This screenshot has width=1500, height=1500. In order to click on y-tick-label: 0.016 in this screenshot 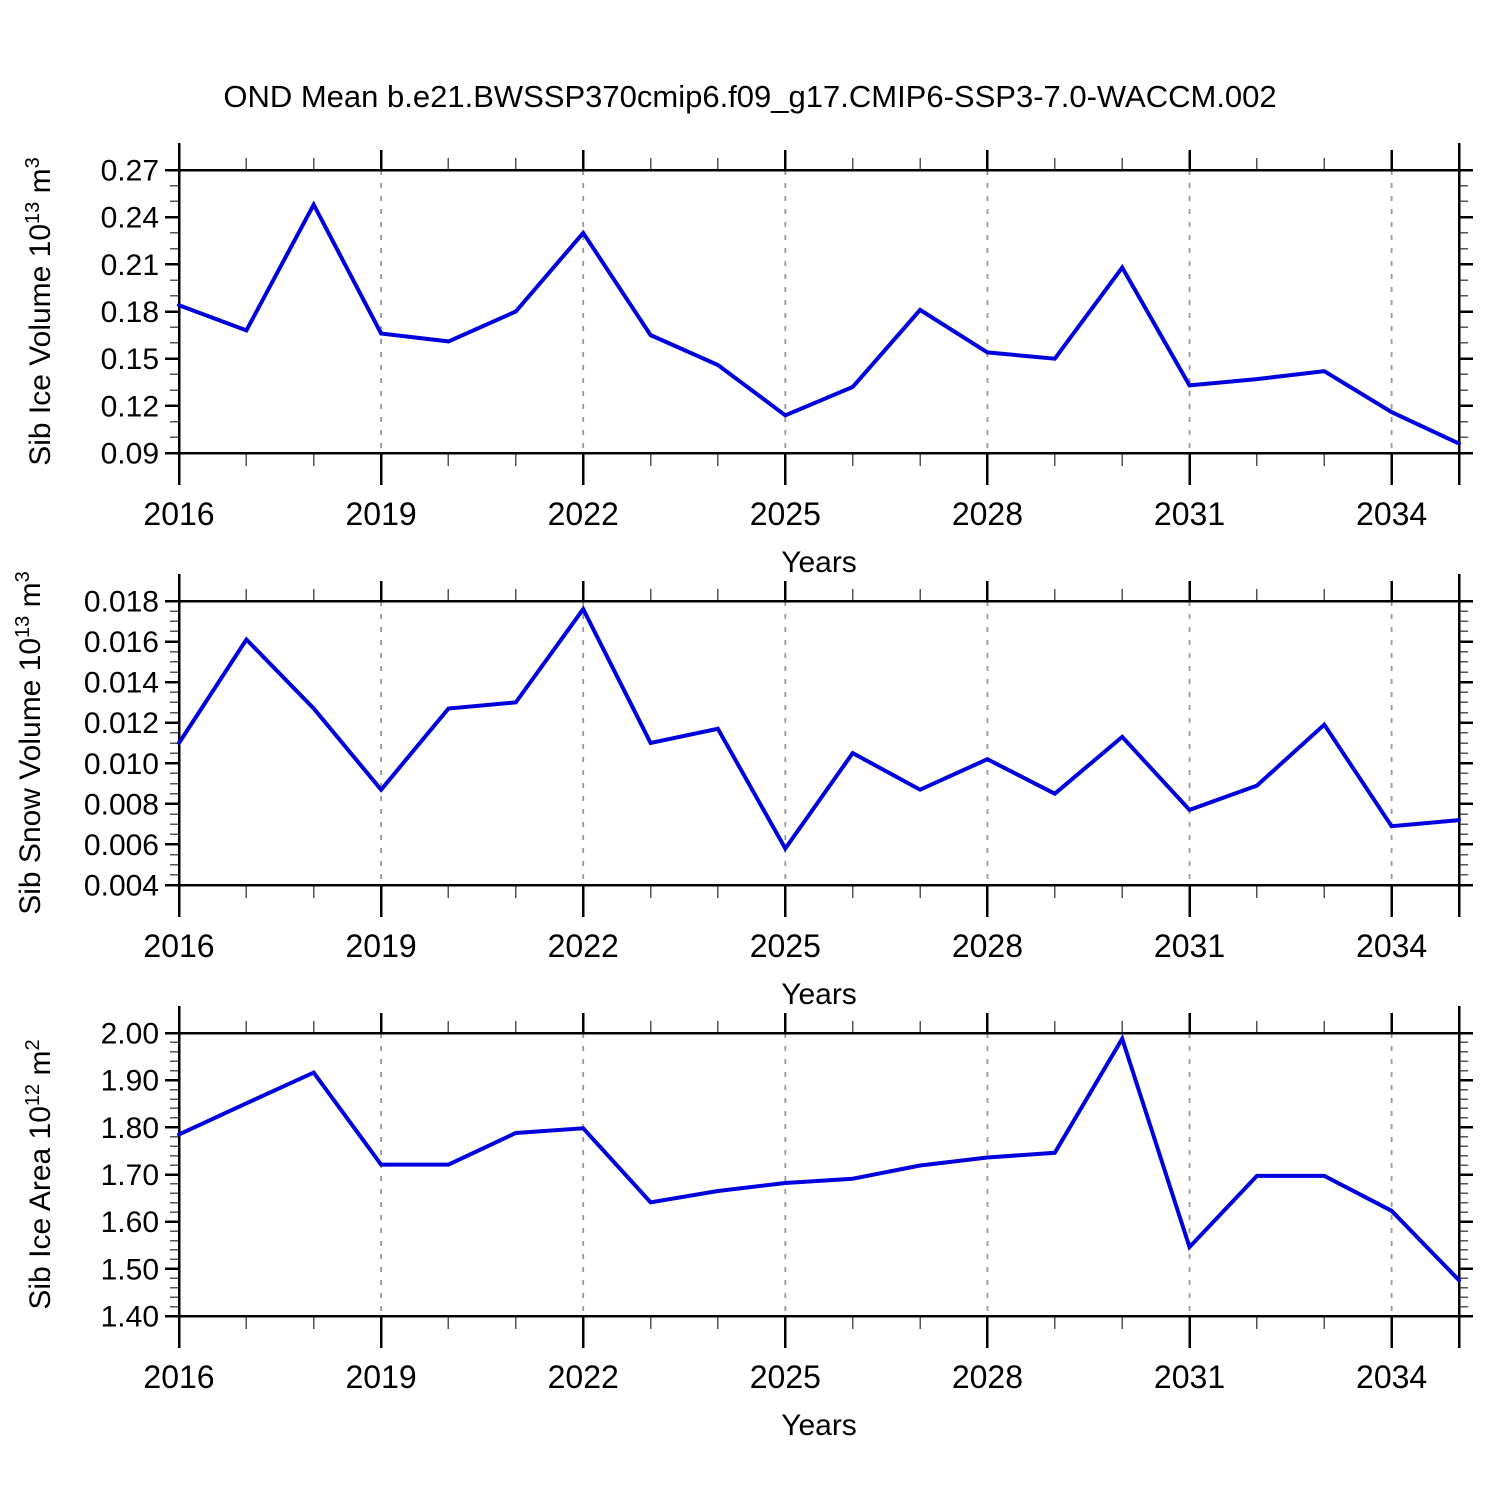, I will do `click(121, 642)`.